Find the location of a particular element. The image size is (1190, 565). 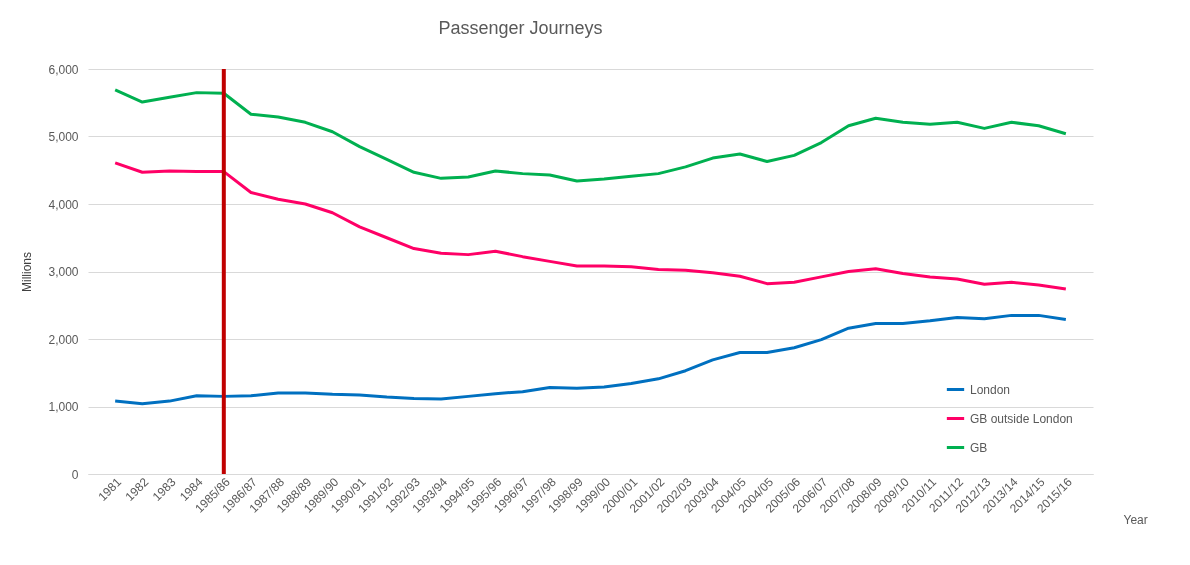

y-tick-label: 3,000 is located at coordinates (63, 272).